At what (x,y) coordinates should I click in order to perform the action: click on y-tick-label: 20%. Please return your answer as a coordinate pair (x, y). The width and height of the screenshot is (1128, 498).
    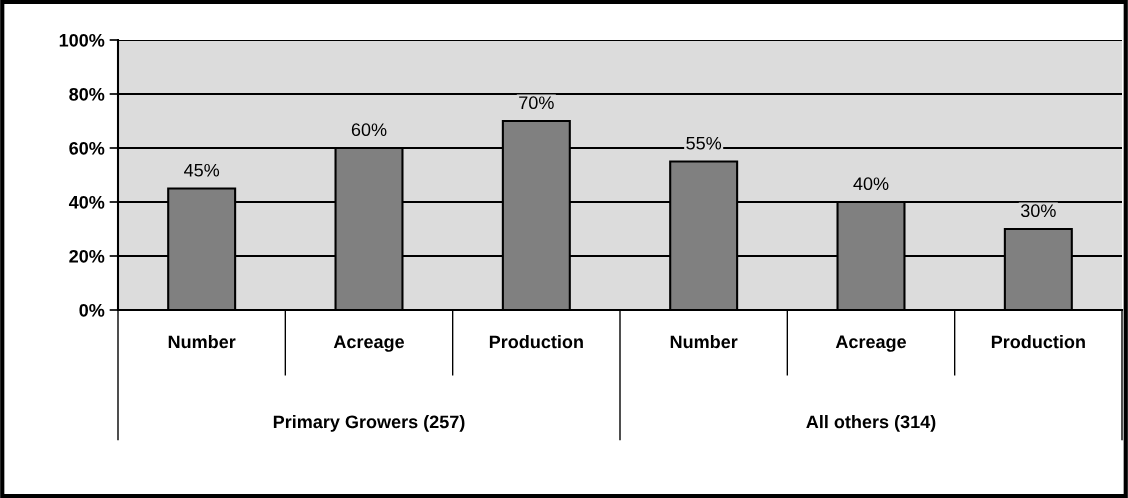
    Looking at the image, I should click on (87, 256).